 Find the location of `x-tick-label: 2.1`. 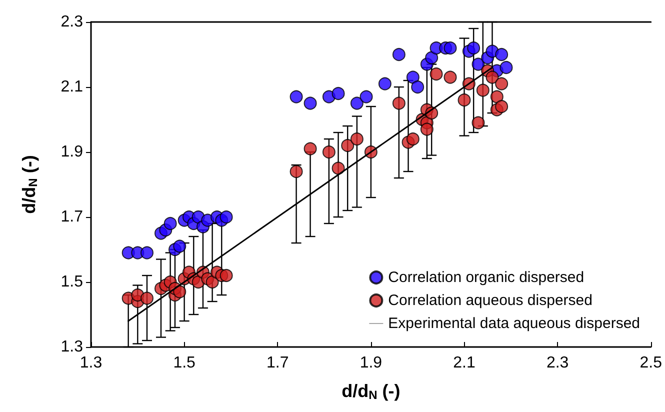

x-tick-label: 2.1 is located at coordinates (464, 363).